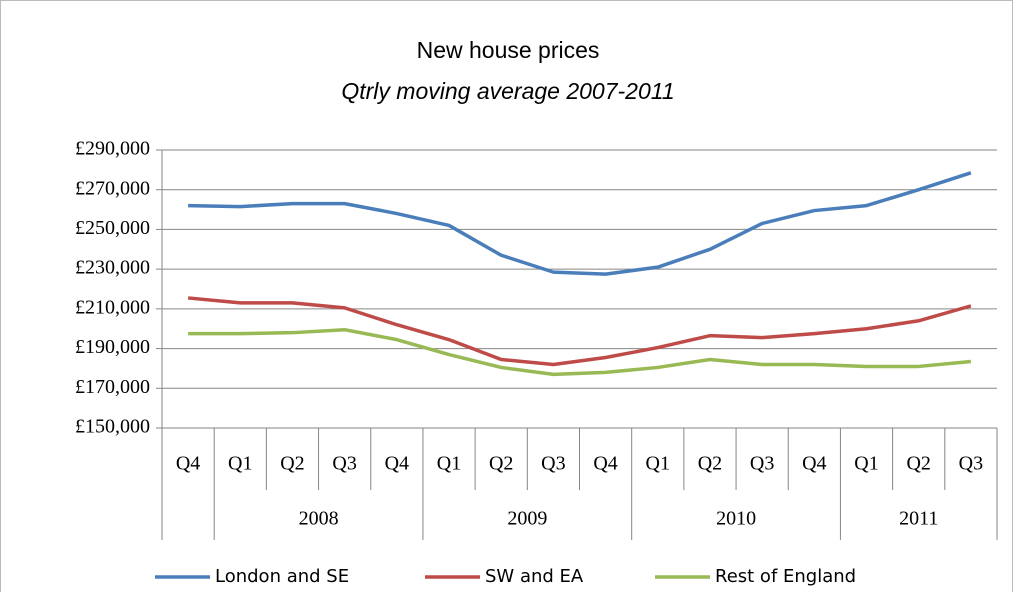  I want to click on y-tick-label: £290,000, so click(112, 149).